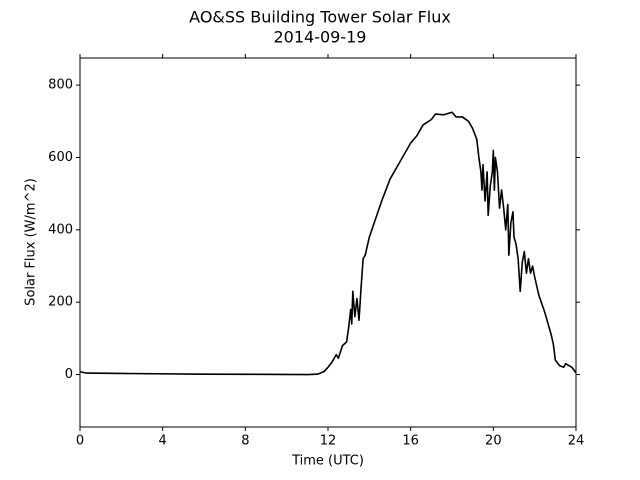 This screenshot has width=640, height=480. I want to click on y-tick-label: 600, so click(60, 157).